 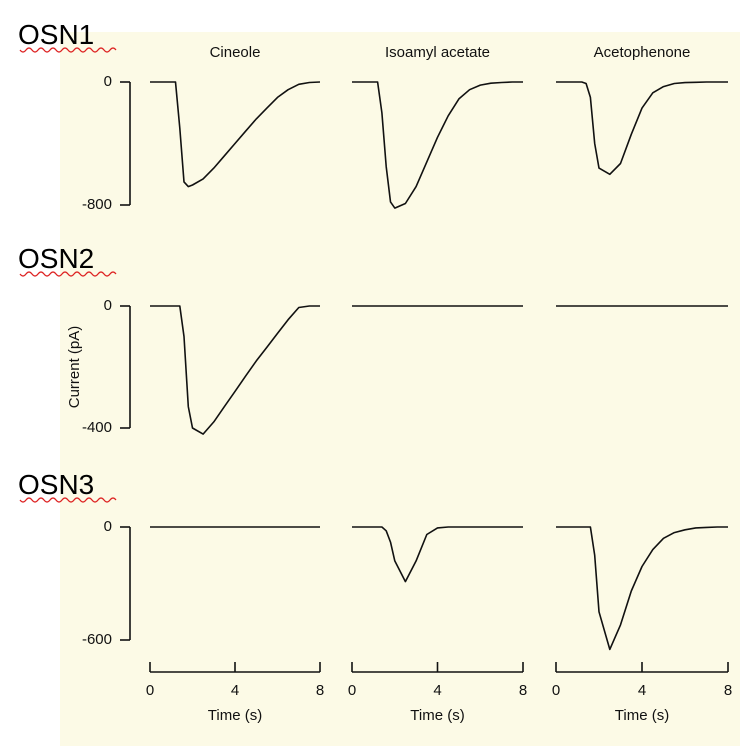 I want to click on panel-title: Isoamyl acetate, so click(x=437, y=52).